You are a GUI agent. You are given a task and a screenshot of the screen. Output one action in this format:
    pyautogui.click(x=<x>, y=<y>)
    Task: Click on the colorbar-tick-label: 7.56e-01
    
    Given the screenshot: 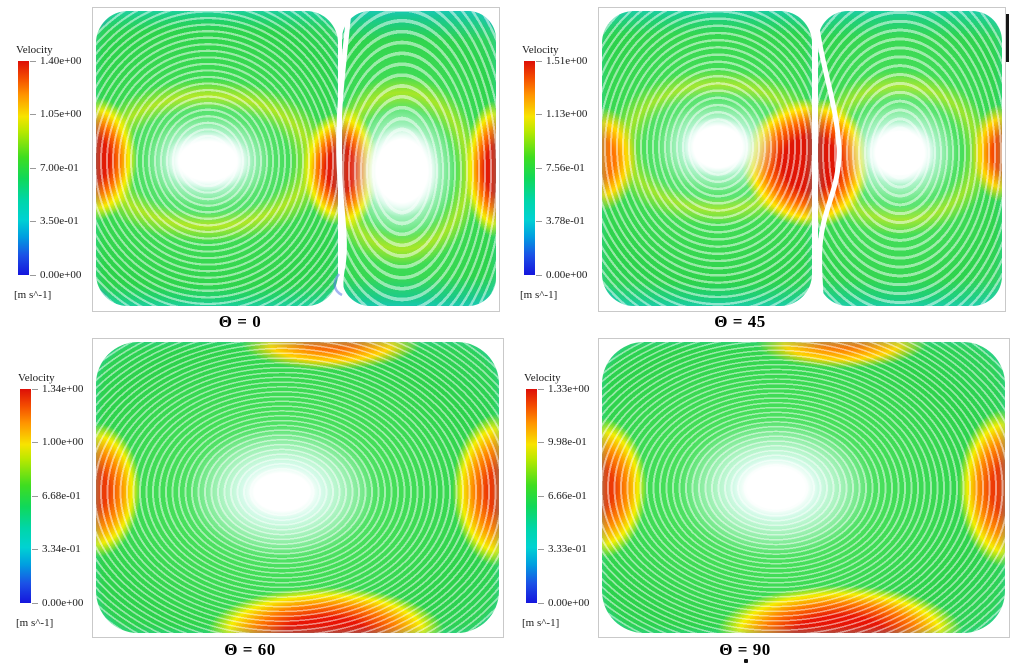 What is the action you would take?
    pyautogui.click(x=565, y=168)
    